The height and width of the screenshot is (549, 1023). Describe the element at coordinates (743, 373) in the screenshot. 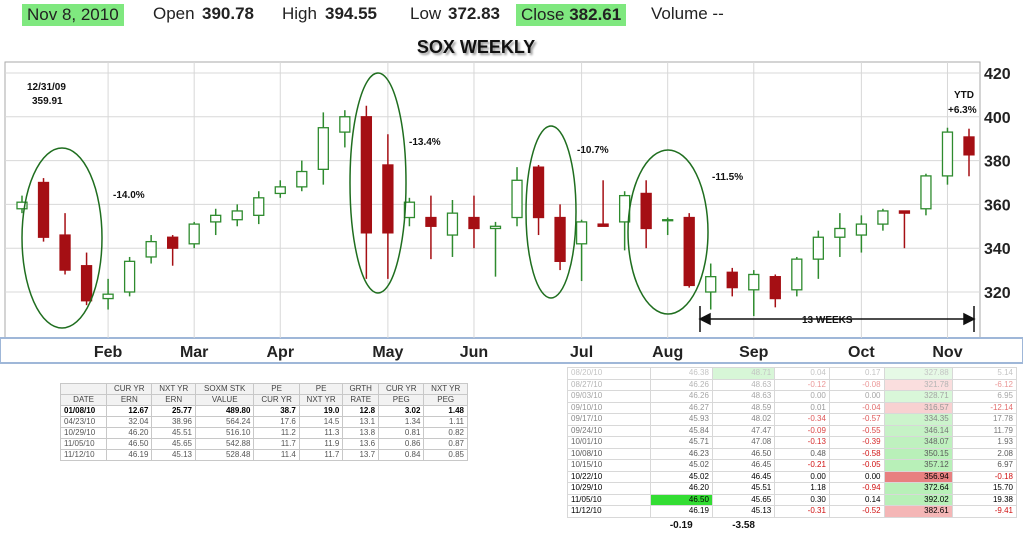

I see `table-cell: 48.71` at that location.